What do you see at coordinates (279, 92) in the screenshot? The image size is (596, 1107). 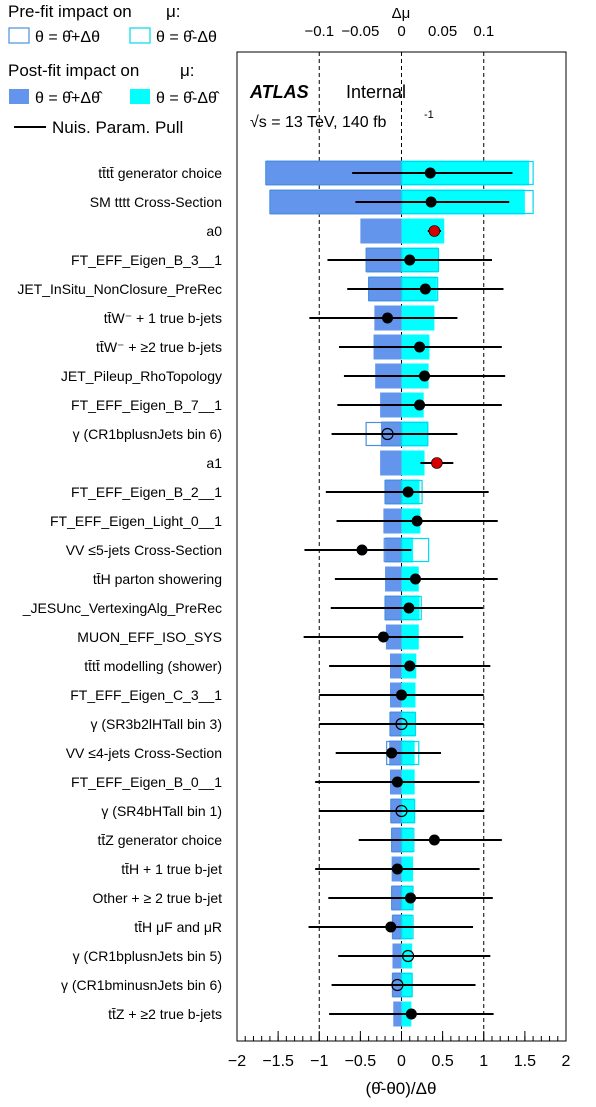 I see `atlas-label: ATLAS` at bounding box center [279, 92].